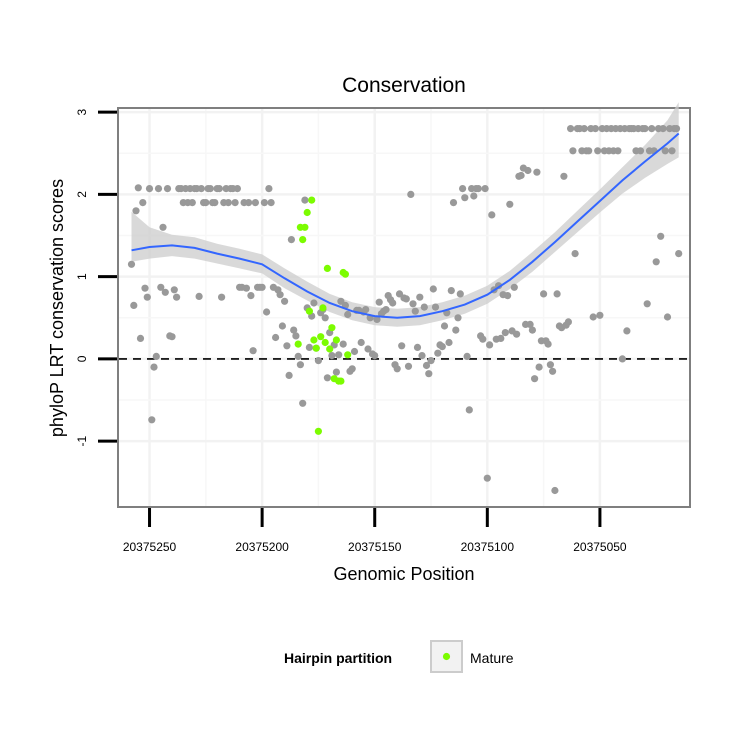 The height and width of the screenshot is (750, 750). What do you see at coordinates (82, 111) in the screenshot?
I see `y-tick-label: 3` at bounding box center [82, 111].